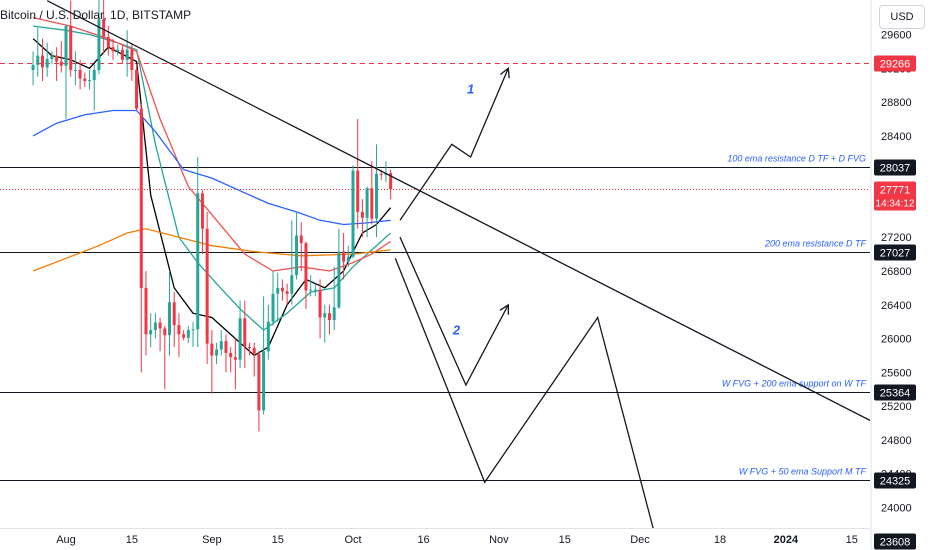  I want to click on price-tick-label: 27200, so click(896, 238).